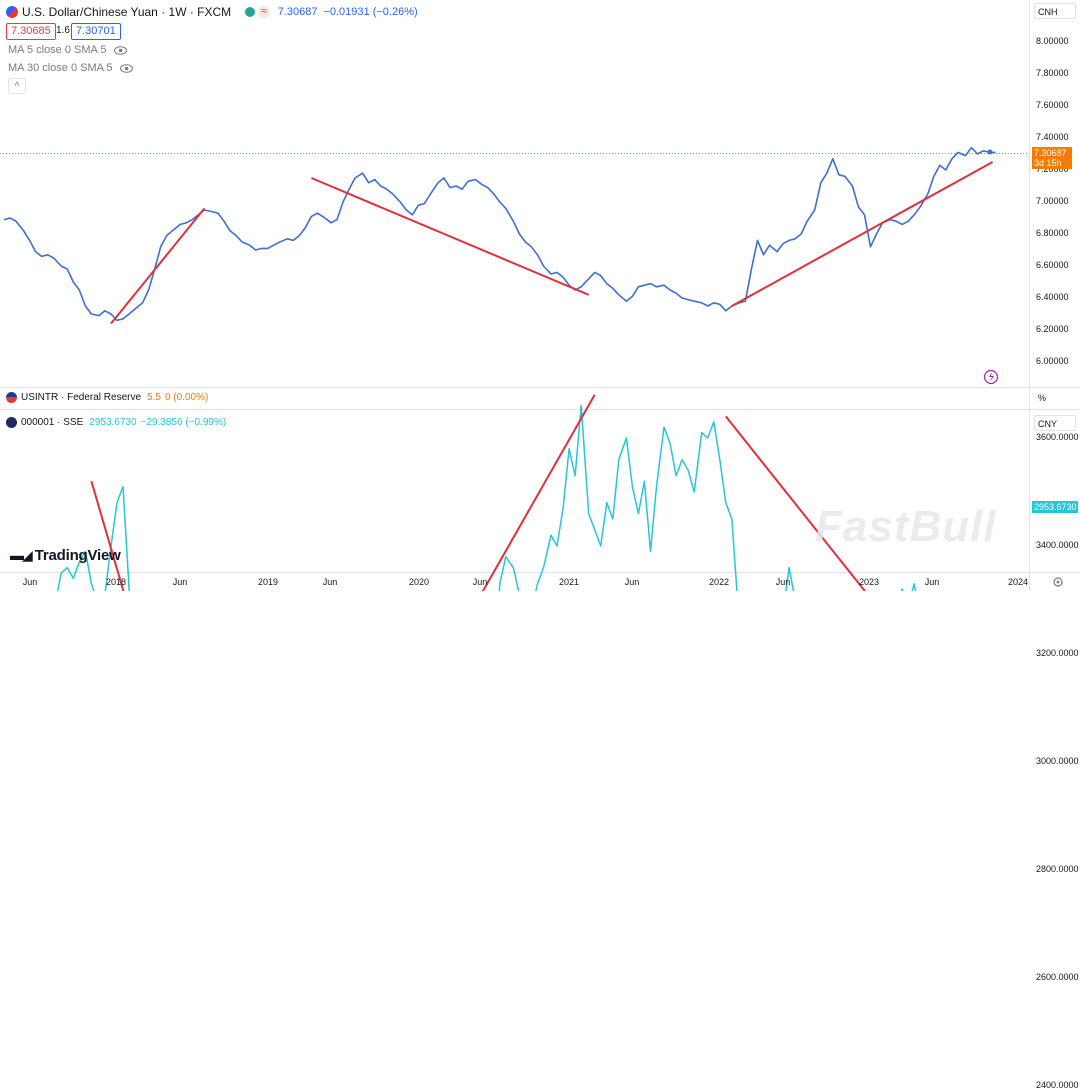  What do you see at coordinates (116, 582) in the screenshot?
I see `time-tick-label: 2018` at bounding box center [116, 582].